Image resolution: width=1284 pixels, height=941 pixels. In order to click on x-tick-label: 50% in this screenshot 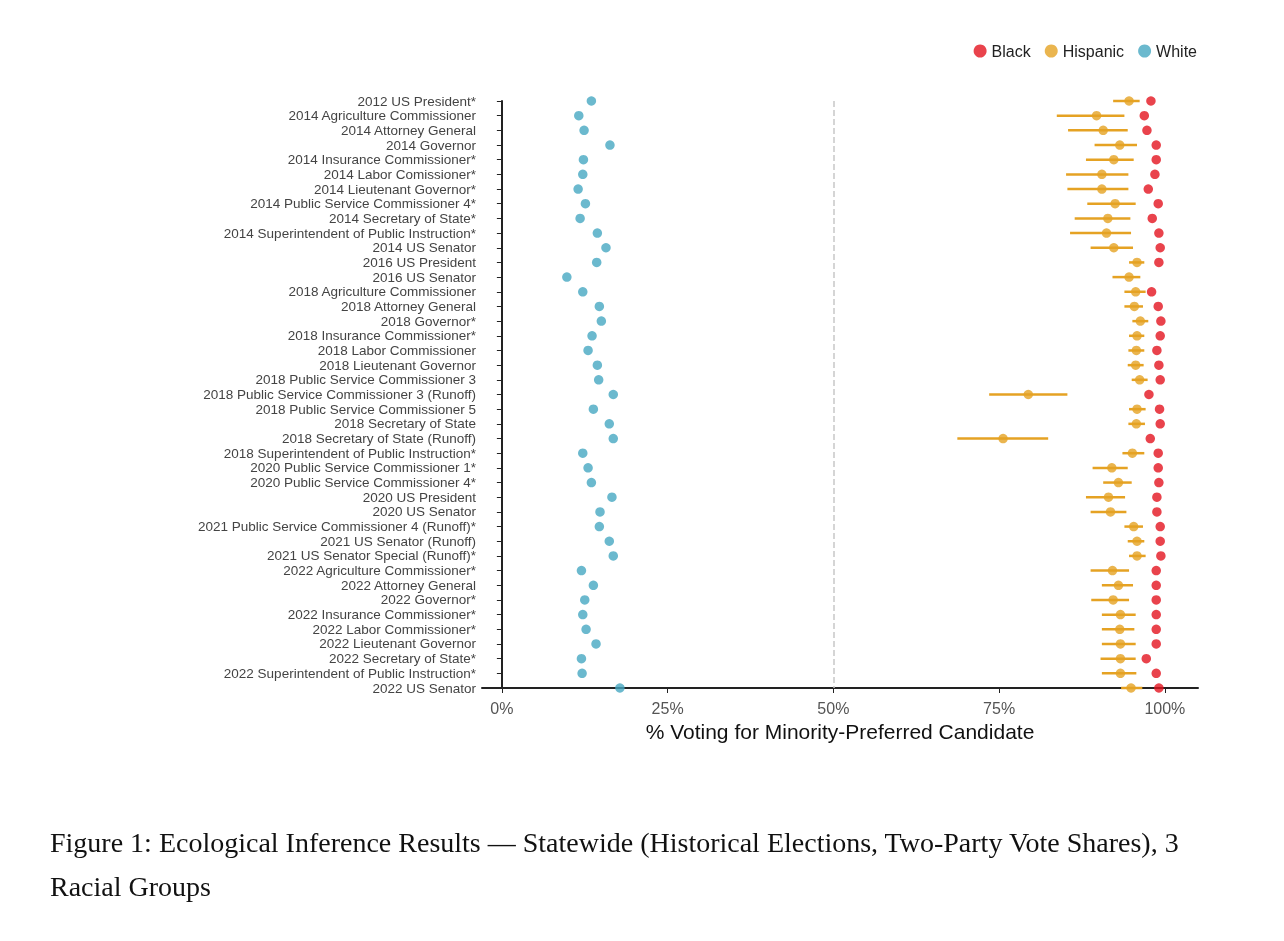, I will do `click(833, 708)`.